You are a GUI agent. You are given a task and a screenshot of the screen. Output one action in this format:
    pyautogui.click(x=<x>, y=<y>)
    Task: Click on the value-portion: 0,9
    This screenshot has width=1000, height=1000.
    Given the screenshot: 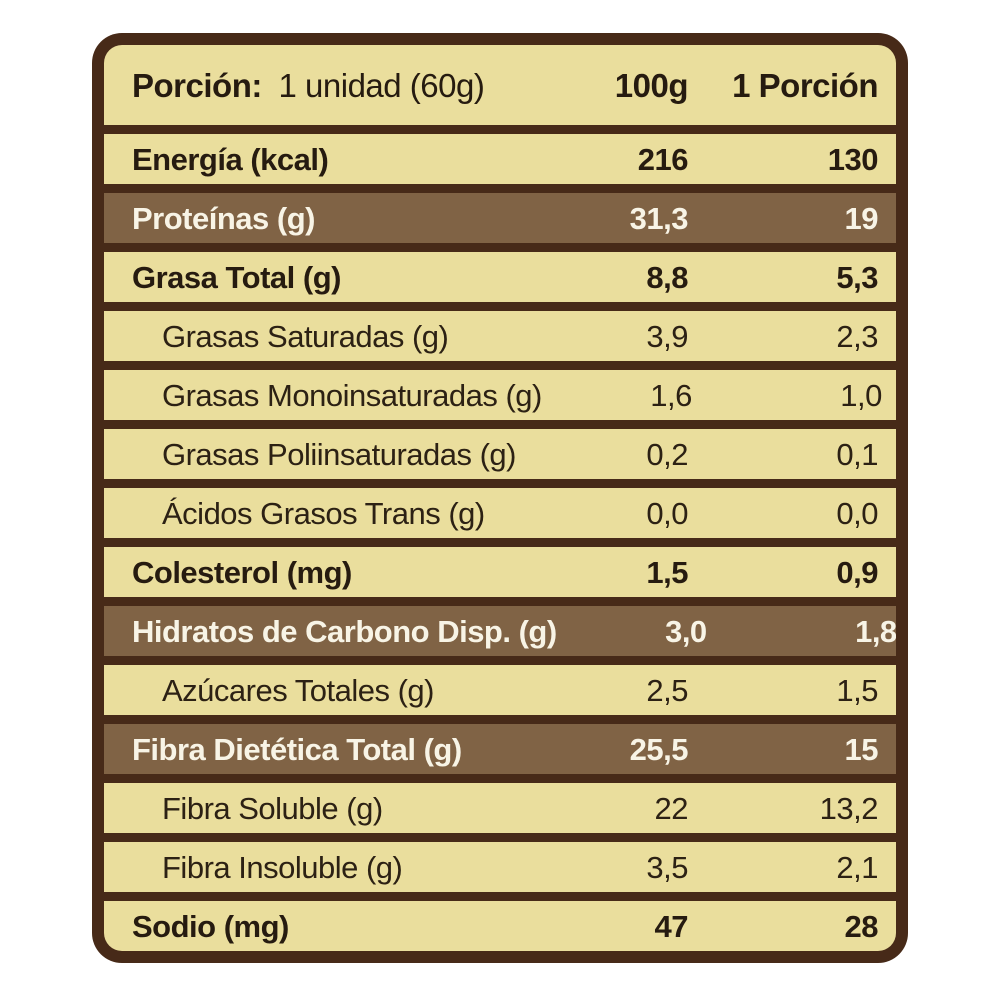 What is the action you would take?
    pyautogui.click(x=857, y=572)
    